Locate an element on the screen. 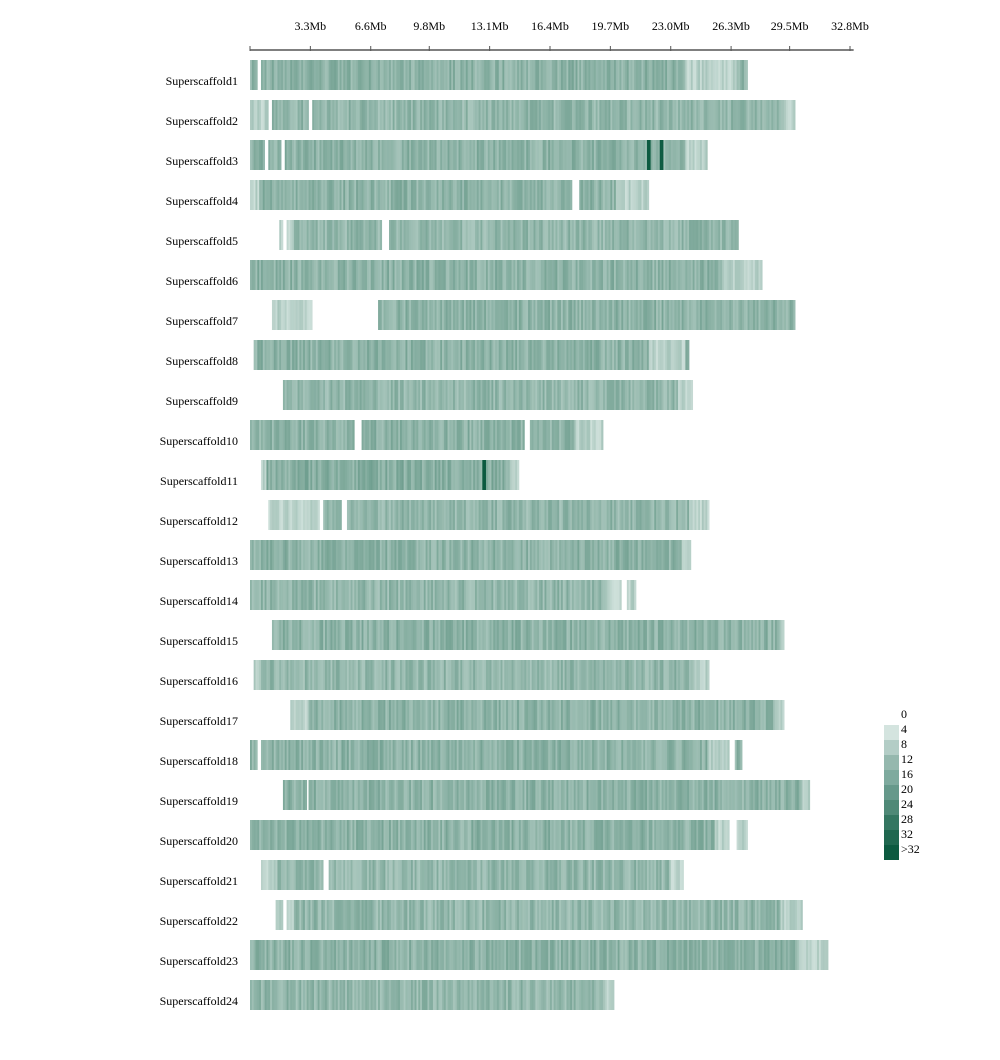 The height and width of the screenshot is (1060, 1000). scaffold-row: Superscaffold16 is located at coordinates (435, 675).